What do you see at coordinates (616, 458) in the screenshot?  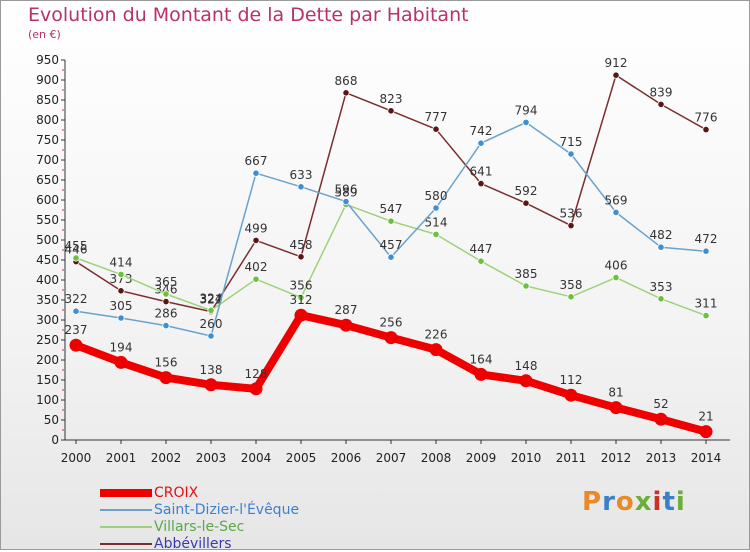 I see `x-tick-label: 2012` at bounding box center [616, 458].